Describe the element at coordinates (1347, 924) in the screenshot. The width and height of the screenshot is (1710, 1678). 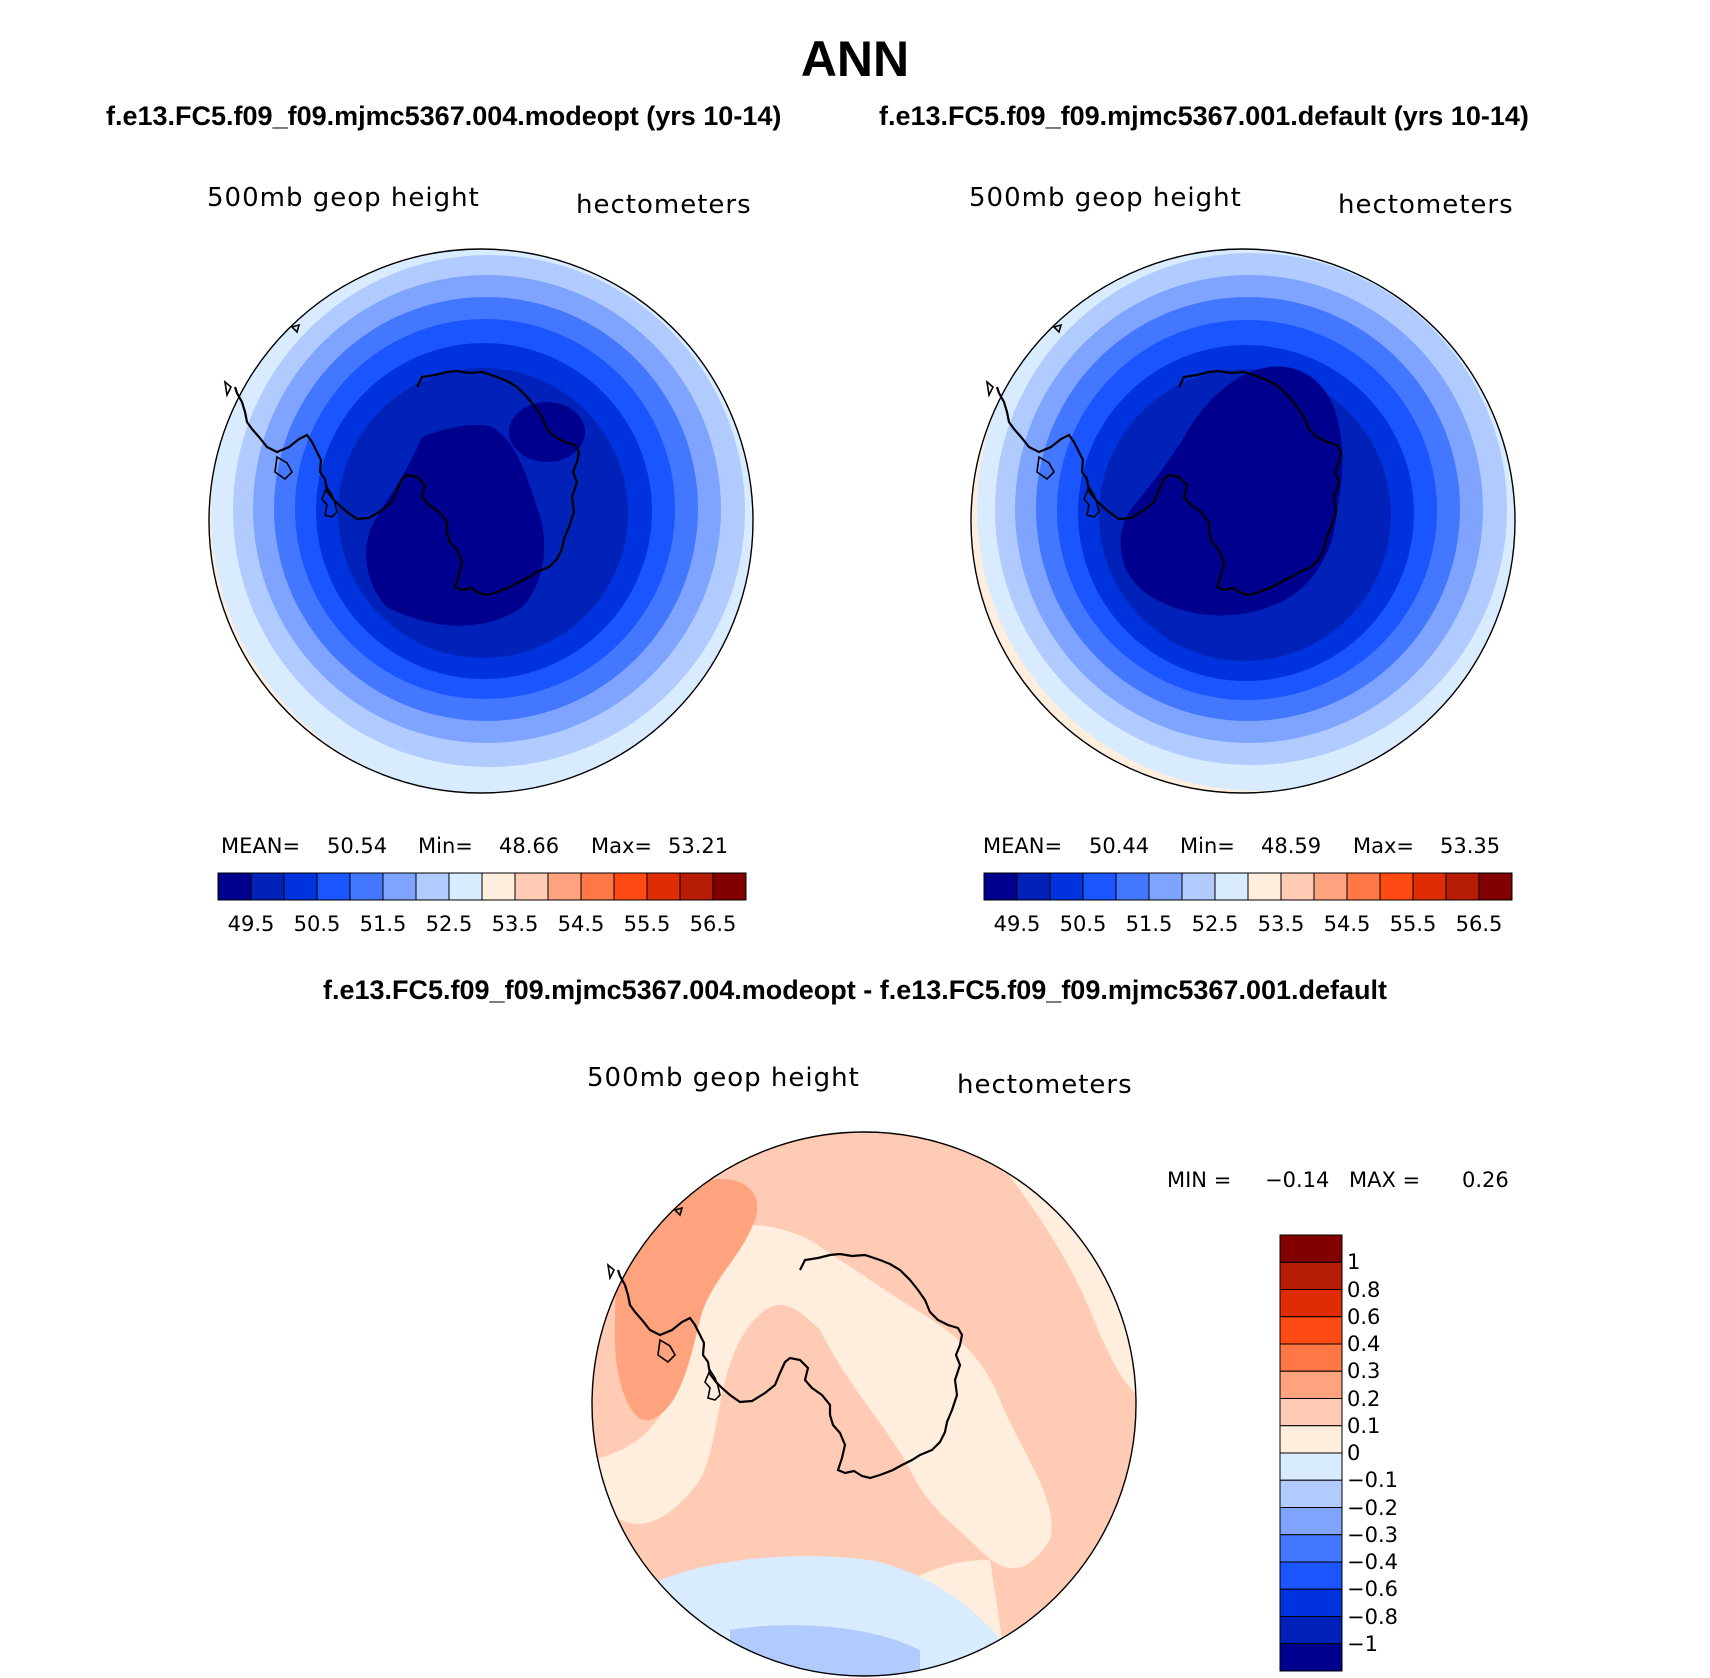
I see `right-colorbar-tick-label: 54.5` at that location.